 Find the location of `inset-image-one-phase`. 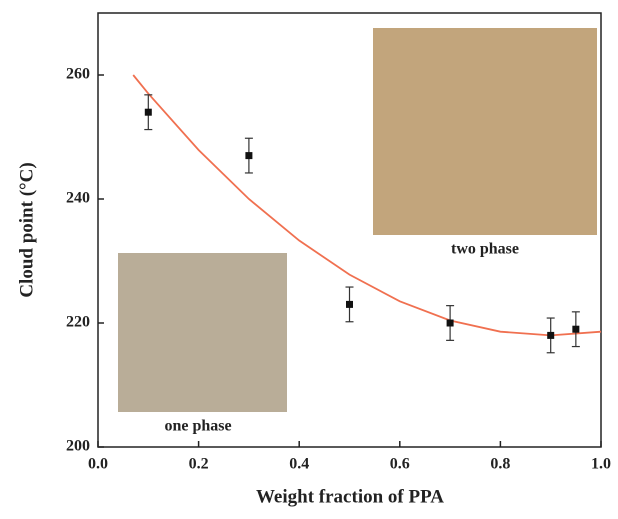

inset-image-one-phase is located at coordinates (202, 332).